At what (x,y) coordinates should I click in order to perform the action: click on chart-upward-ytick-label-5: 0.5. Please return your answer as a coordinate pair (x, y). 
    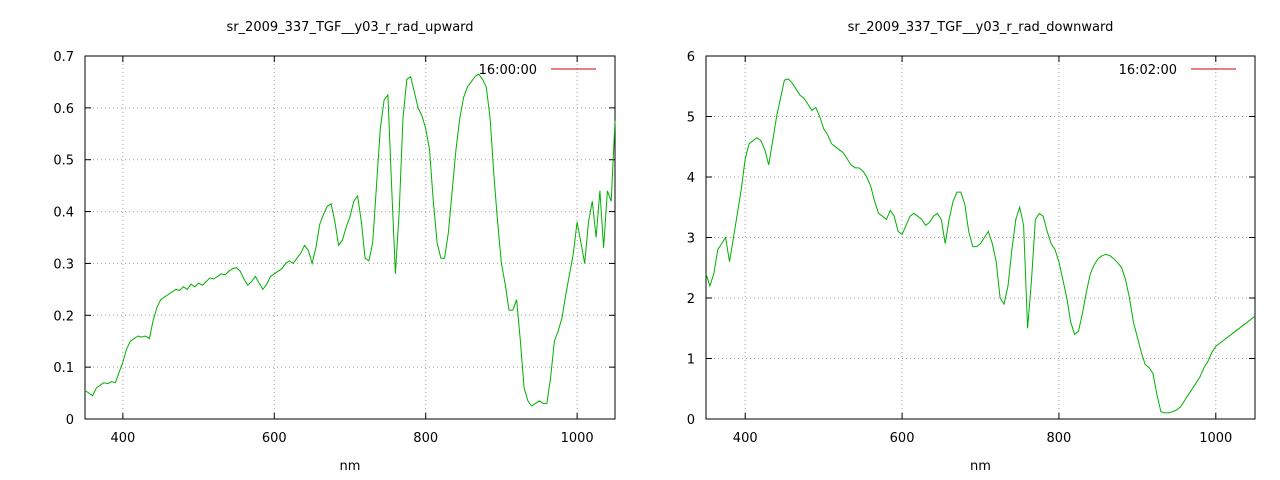
    Looking at the image, I should click on (63, 161).